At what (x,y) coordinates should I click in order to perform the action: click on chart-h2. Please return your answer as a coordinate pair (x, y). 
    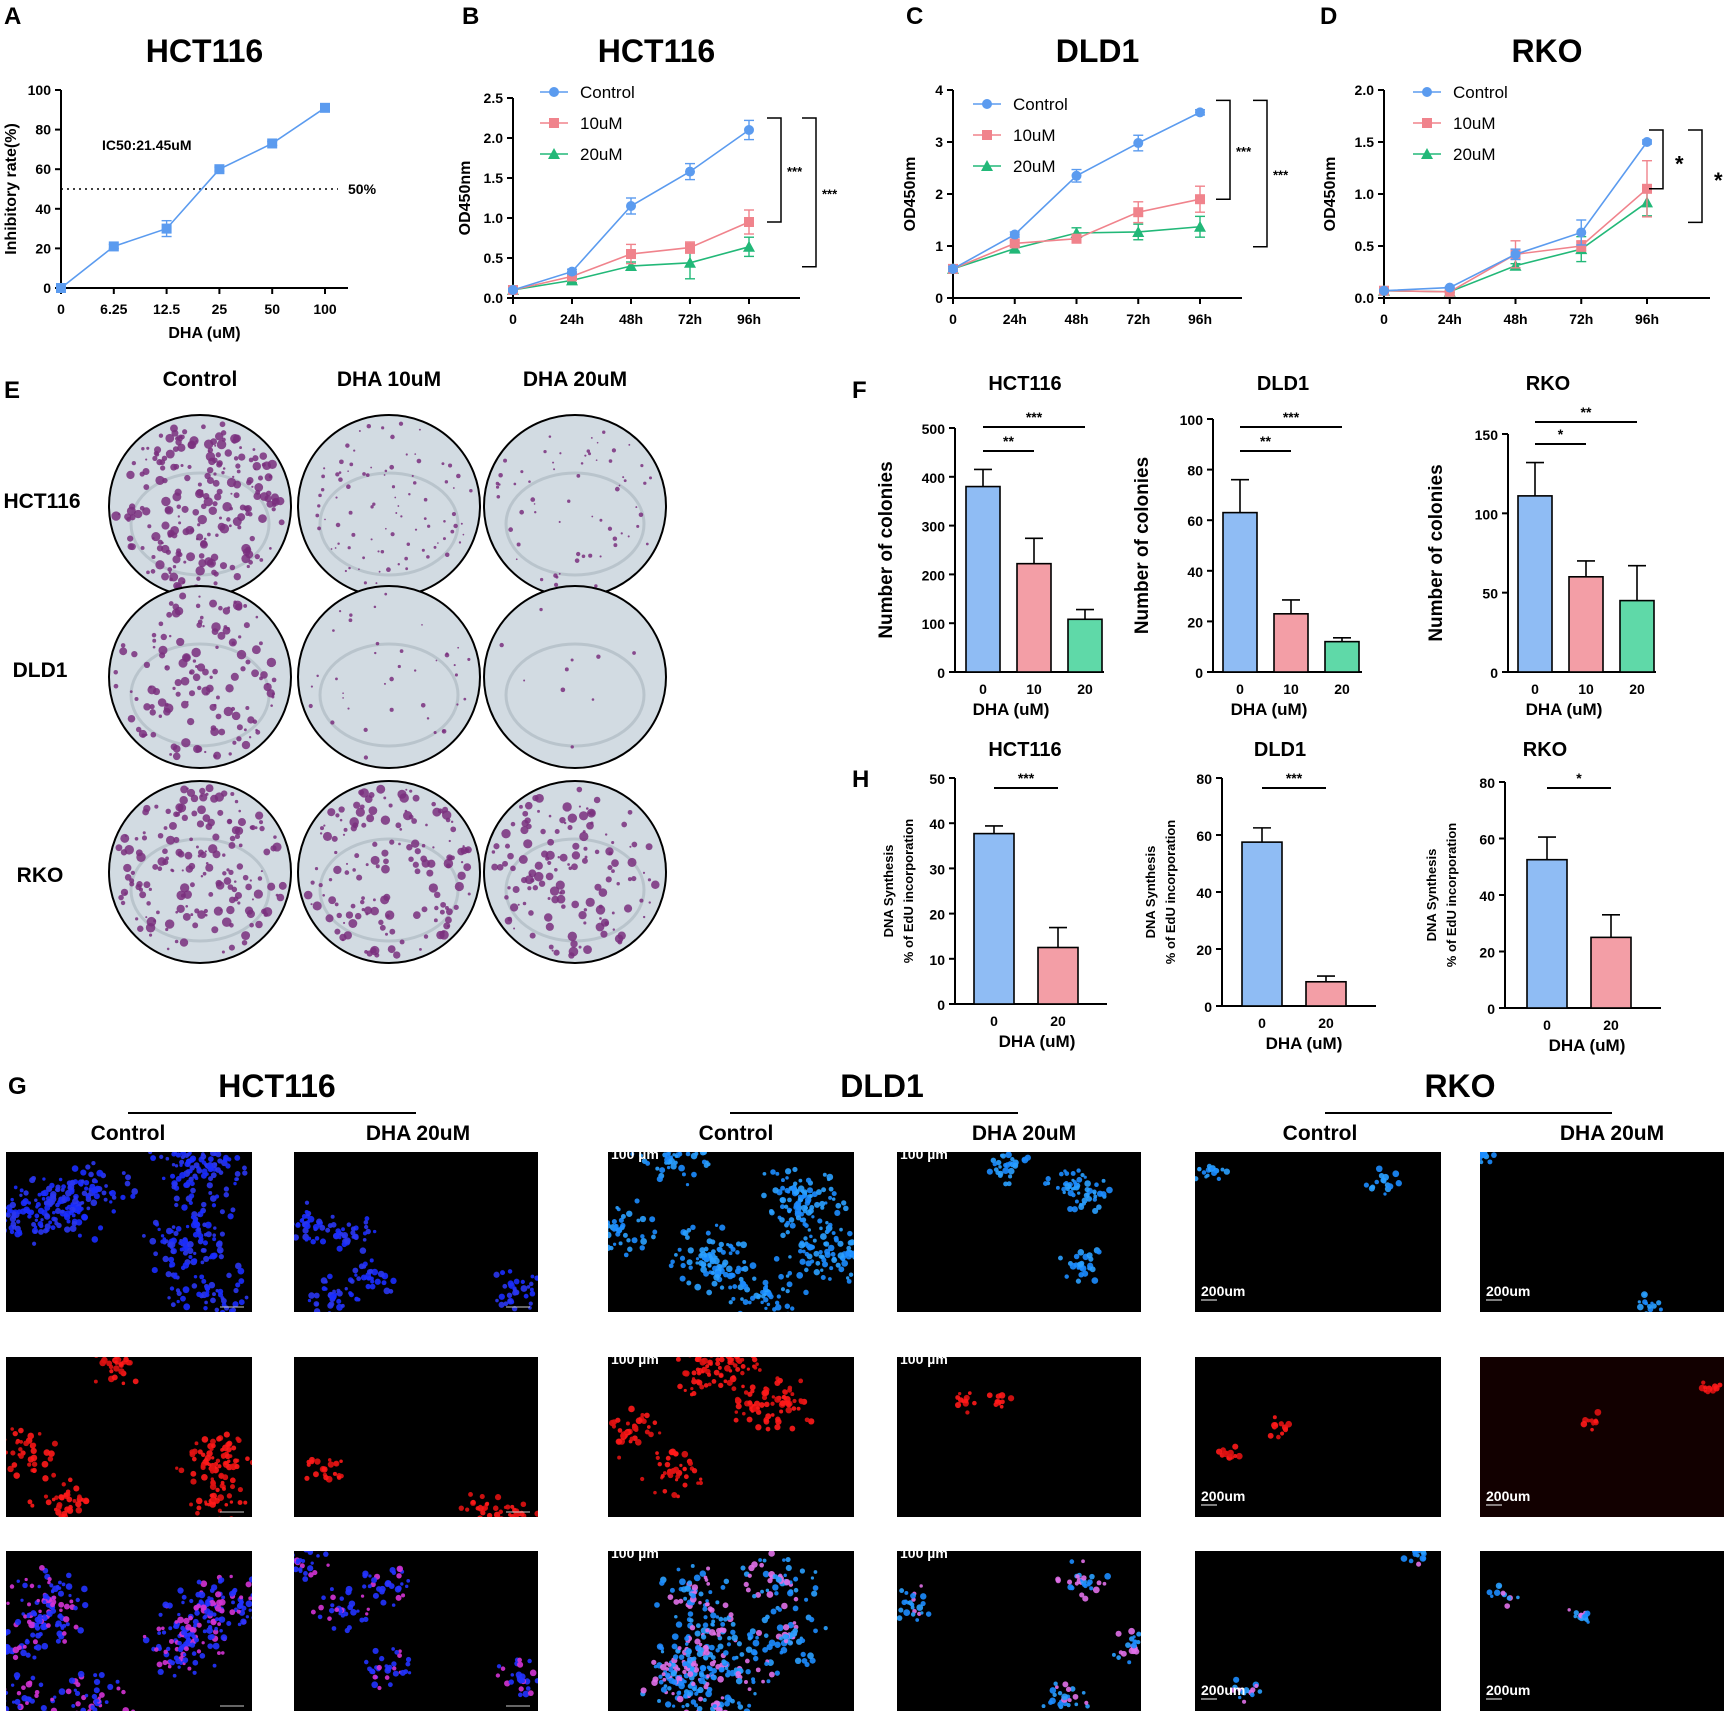
    Looking at the image, I should click on (1296, 892).